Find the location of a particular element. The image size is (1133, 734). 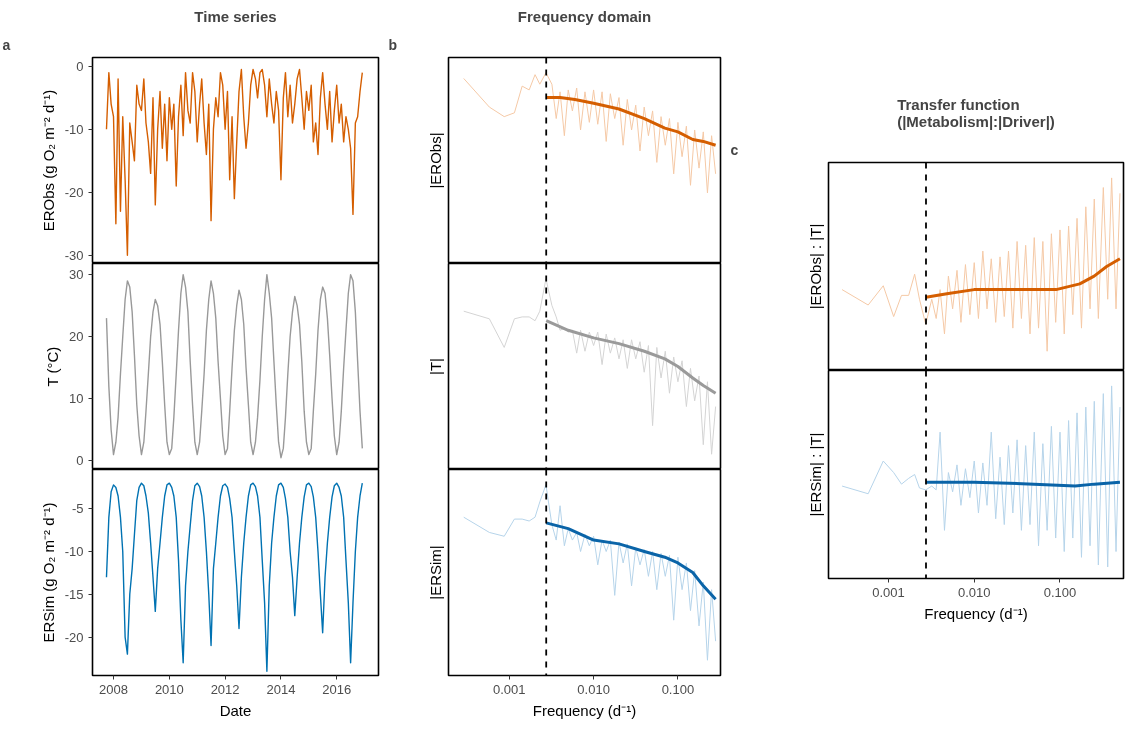

y-tick-label: -5 is located at coordinates (77, 509).